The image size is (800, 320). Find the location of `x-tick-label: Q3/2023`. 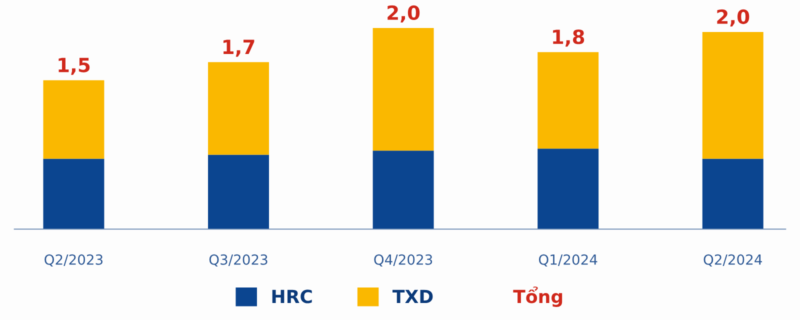

x-tick-label: Q3/2023 is located at coordinates (238, 260).